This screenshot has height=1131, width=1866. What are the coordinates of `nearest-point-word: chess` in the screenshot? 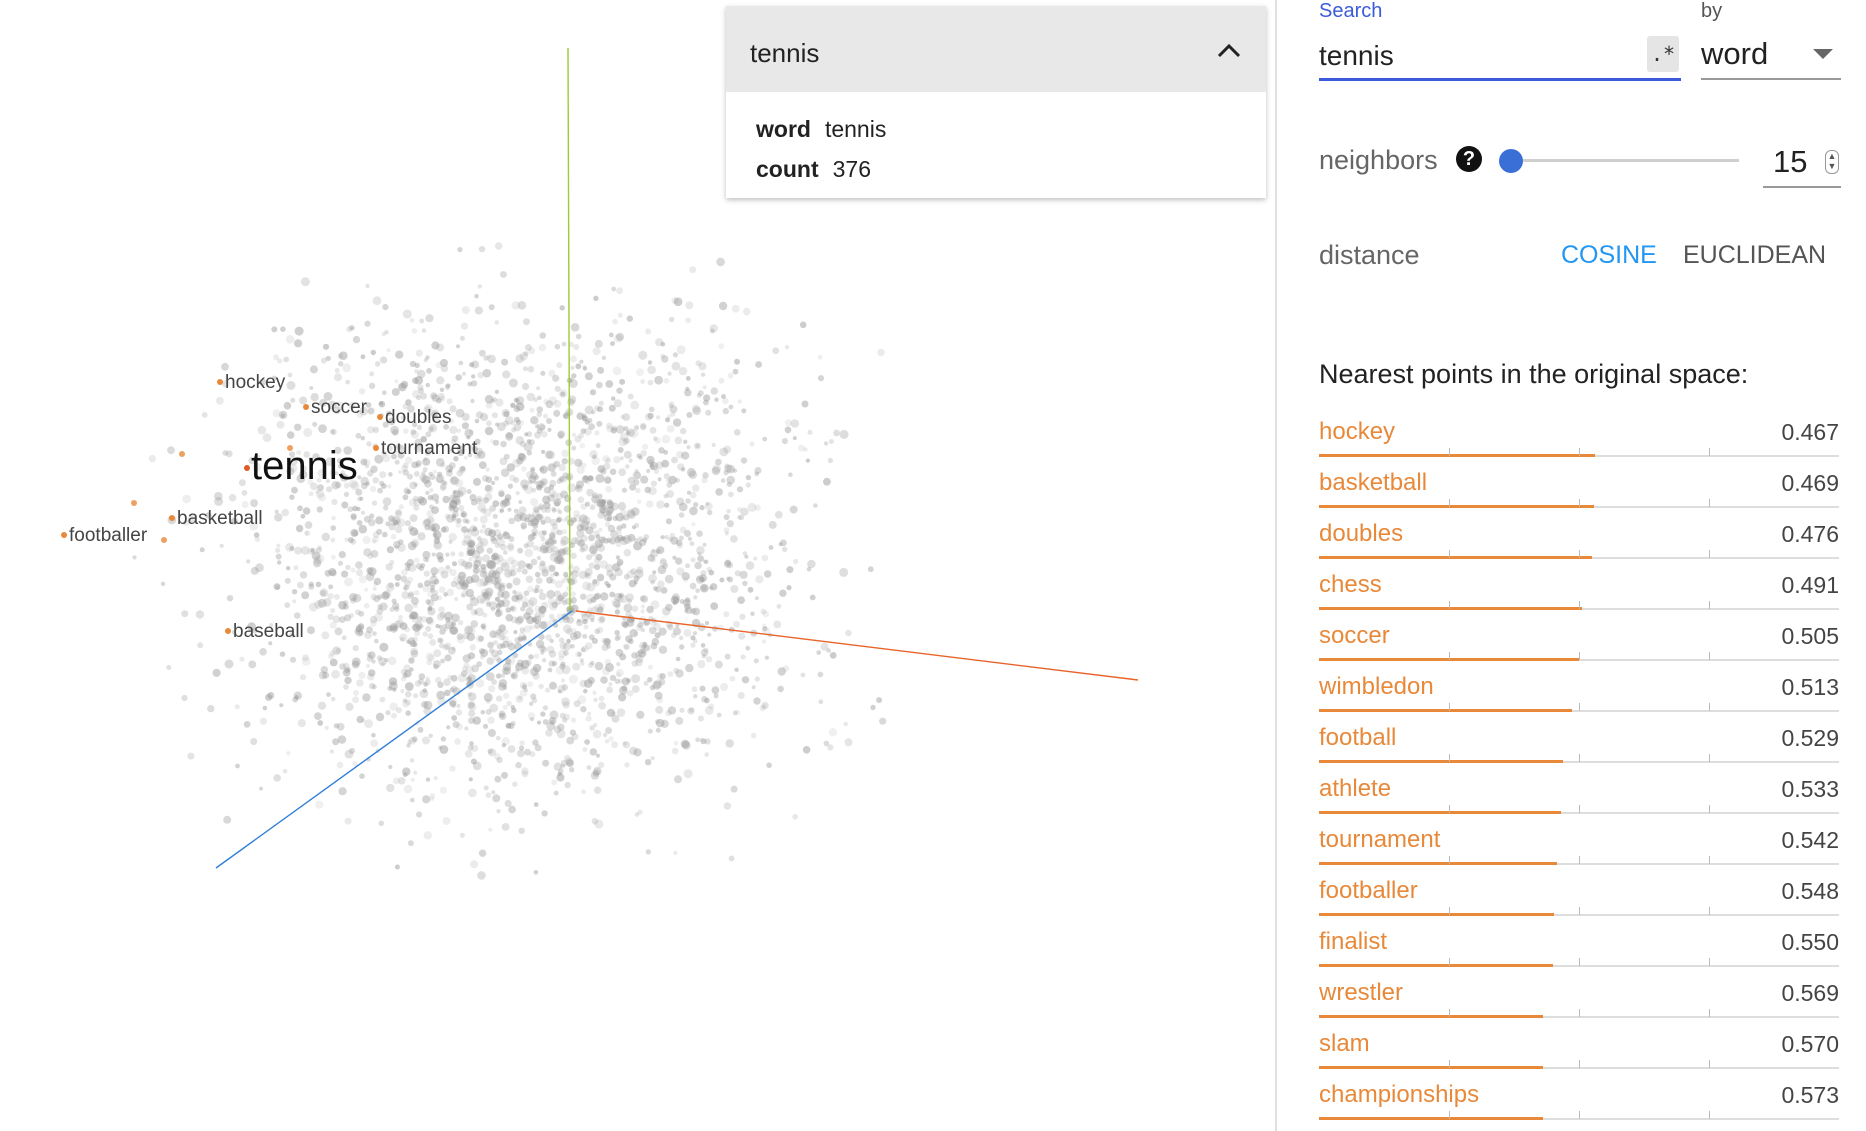 It's located at (1350, 584).